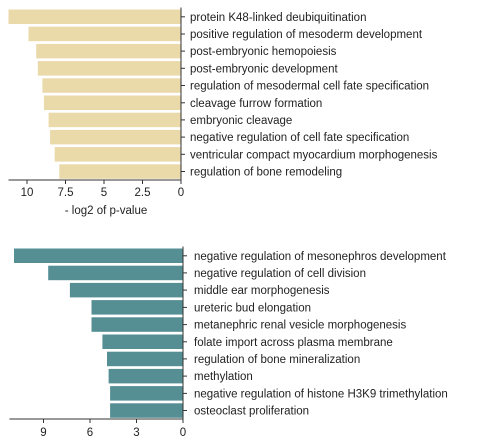 The height and width of the screenshot is (439, 483). Describe the element at coordinates (143, 193) in the screenshot. I see `x-tick-label: 2.5` at that location.